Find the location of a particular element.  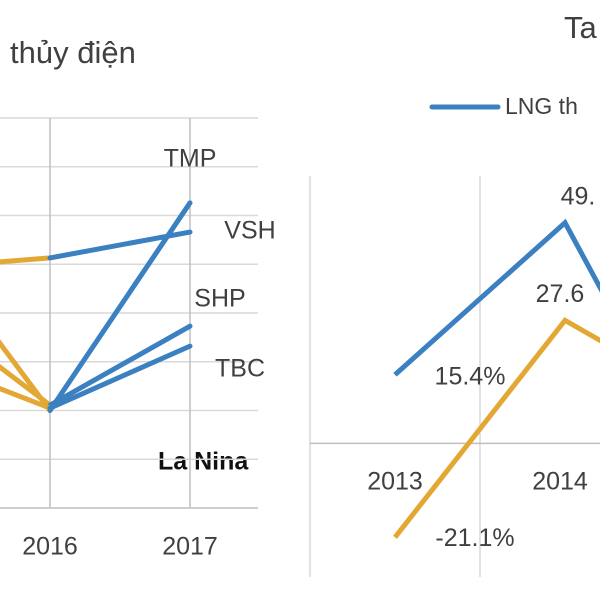

series-label: SHP is located at coordinates (219, 299).